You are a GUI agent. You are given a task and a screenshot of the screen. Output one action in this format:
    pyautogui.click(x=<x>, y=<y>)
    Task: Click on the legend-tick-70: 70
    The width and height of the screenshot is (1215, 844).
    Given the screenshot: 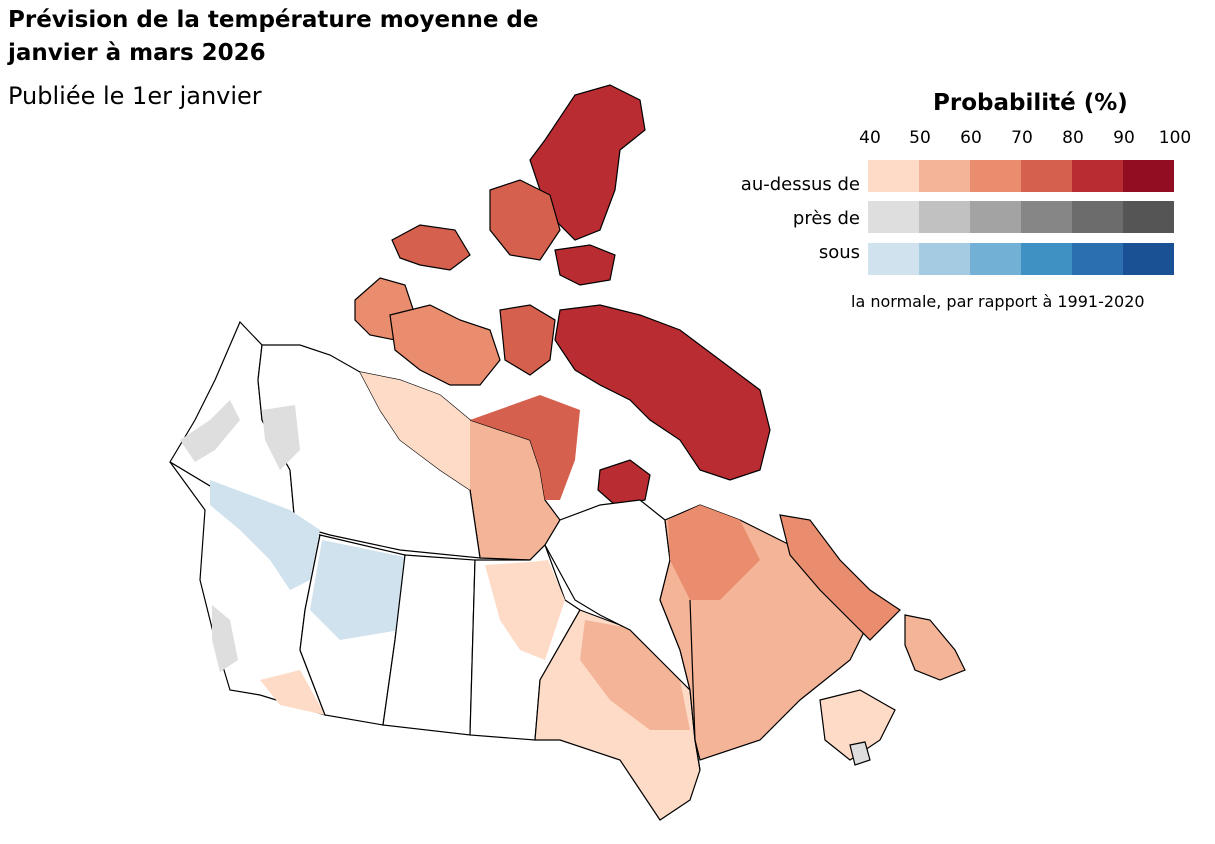 What is the action you would take?
    pyautogui.click(x=1022, y=138)
    